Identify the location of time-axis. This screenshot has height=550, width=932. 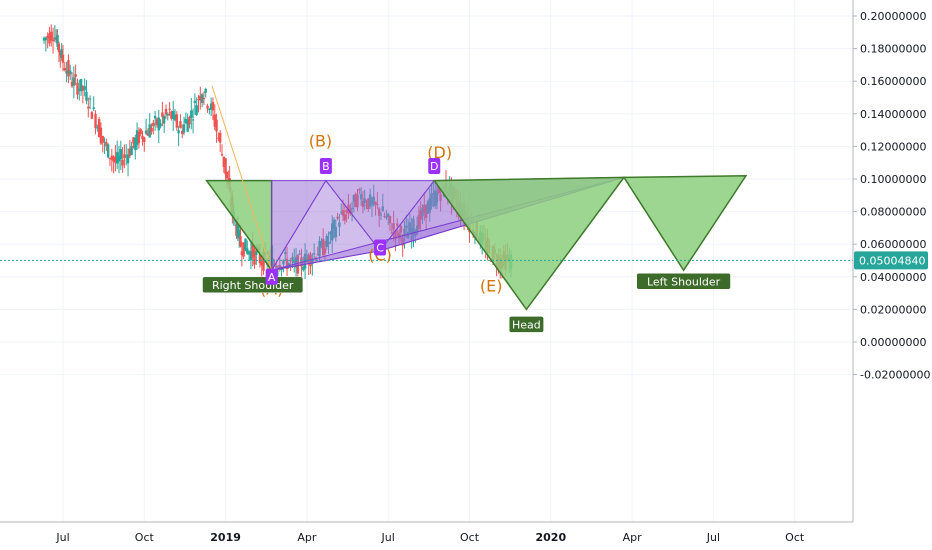
(466, 535).